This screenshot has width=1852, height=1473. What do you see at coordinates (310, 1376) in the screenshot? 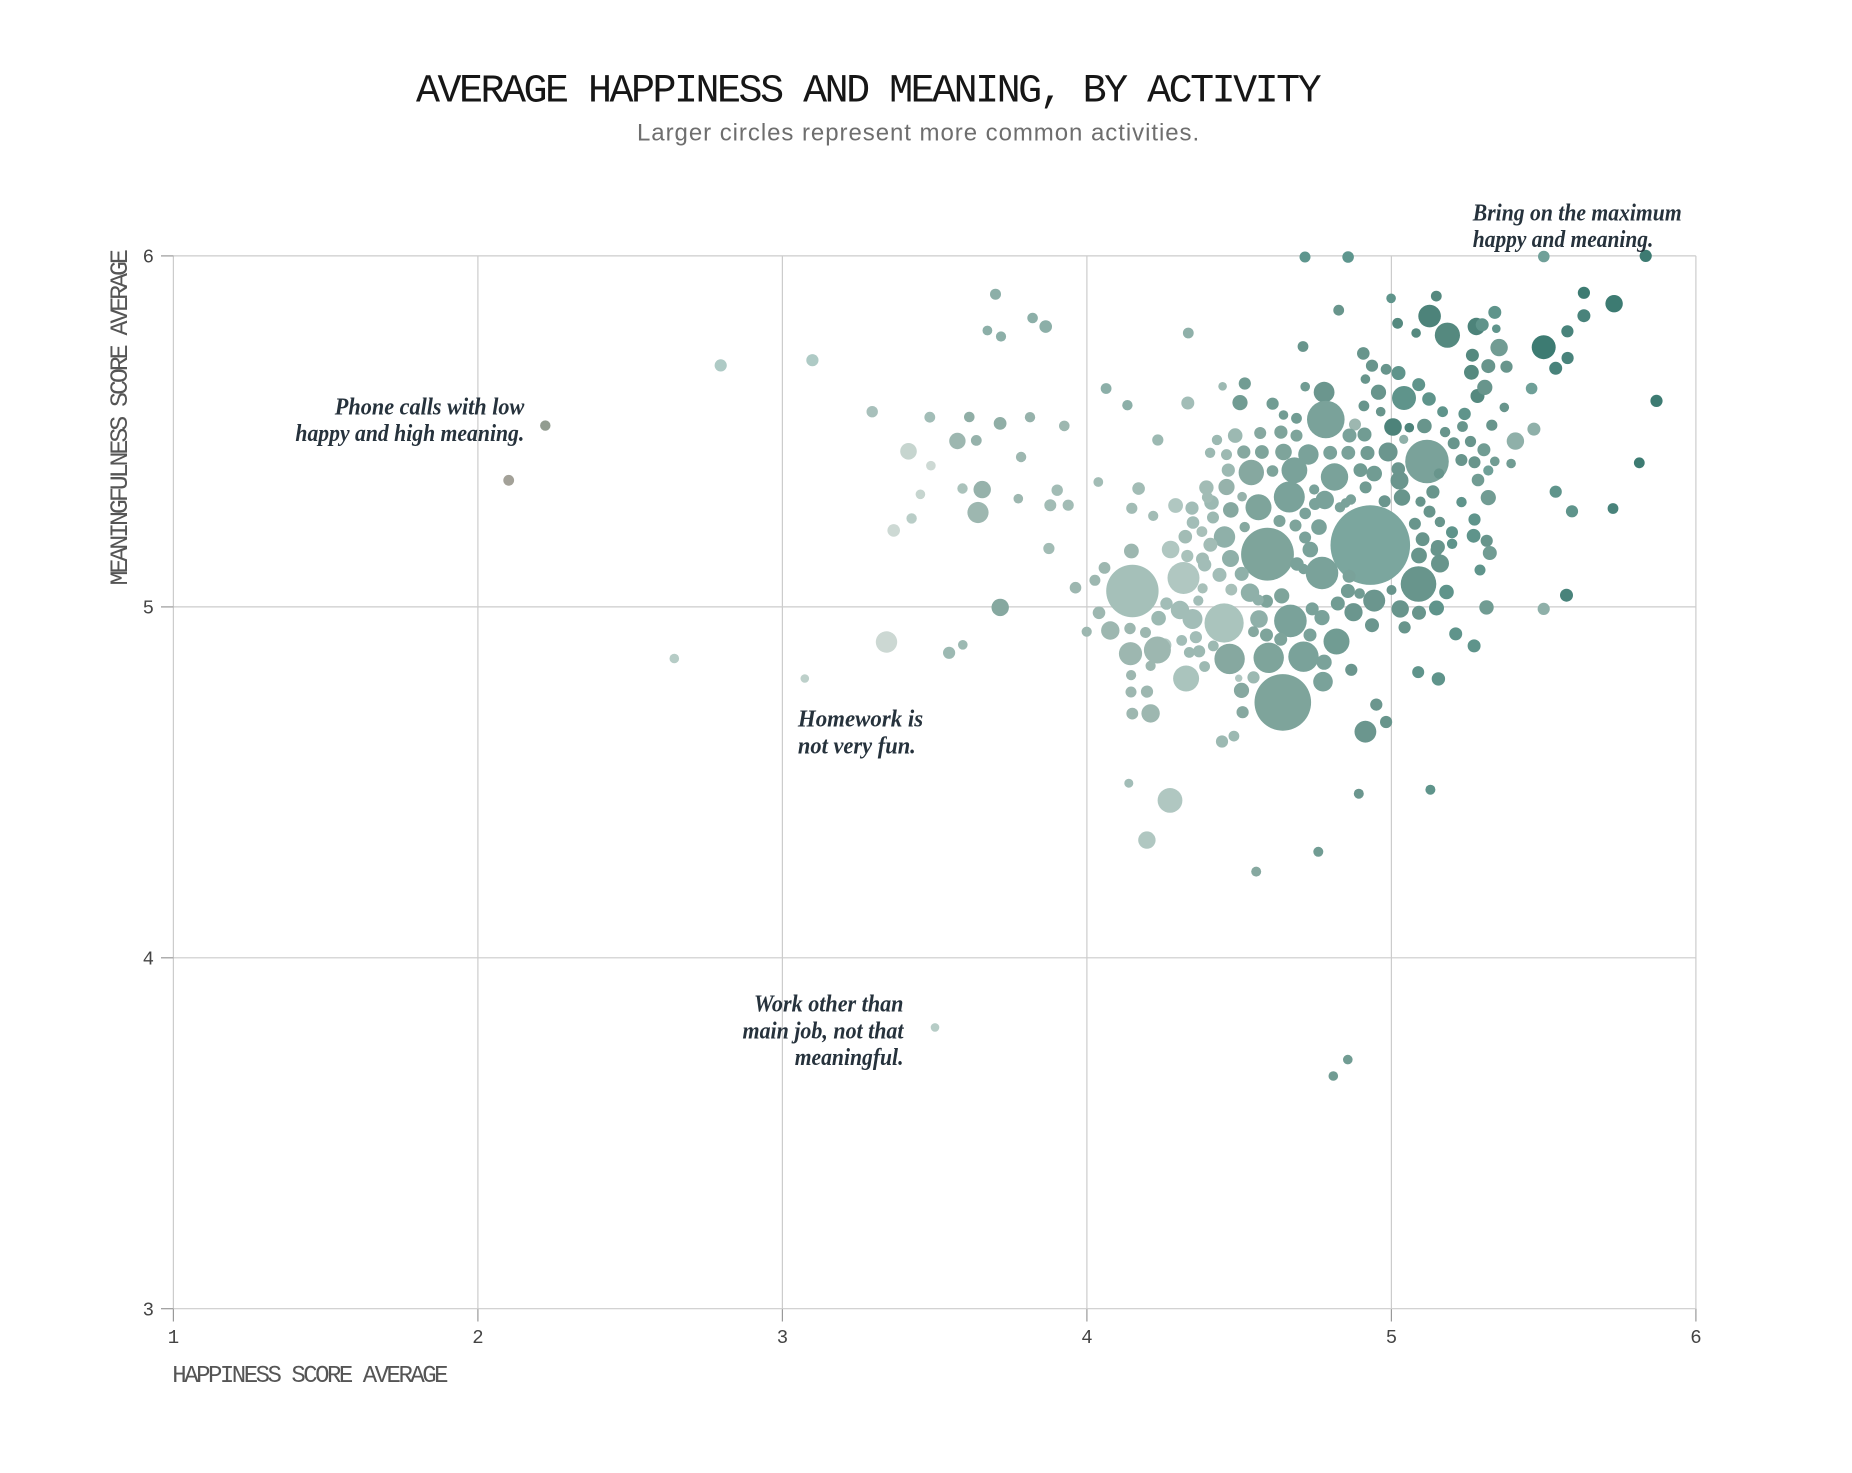
I see `svg-text: HAPPINESS SCORE AVERAGE` at bounding box center [310, 1376].